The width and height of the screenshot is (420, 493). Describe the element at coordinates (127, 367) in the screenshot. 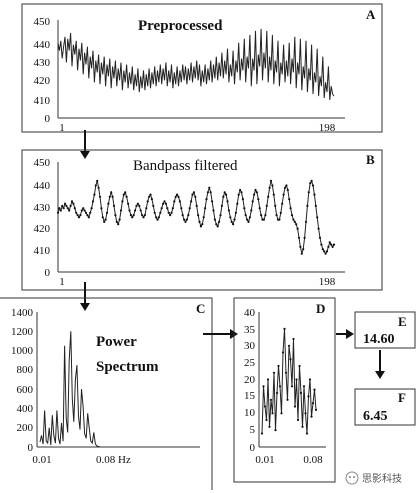

I see `panel-c-title-line2: Spectrum` at that location.